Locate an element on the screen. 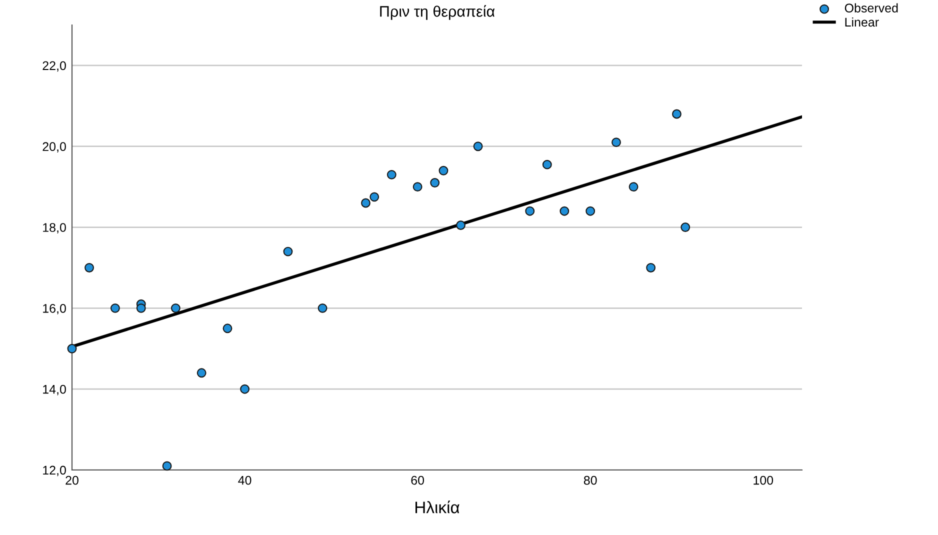  y-tick-label: 22,0 is located at coordinates (54, 66).